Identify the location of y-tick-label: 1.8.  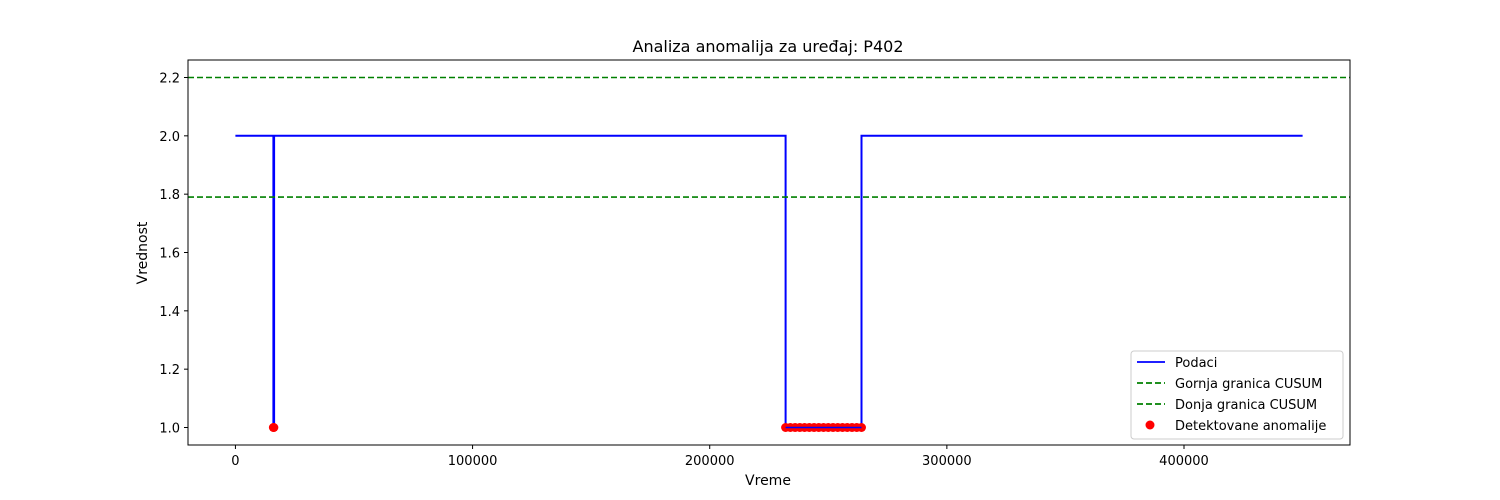
(169, 195).